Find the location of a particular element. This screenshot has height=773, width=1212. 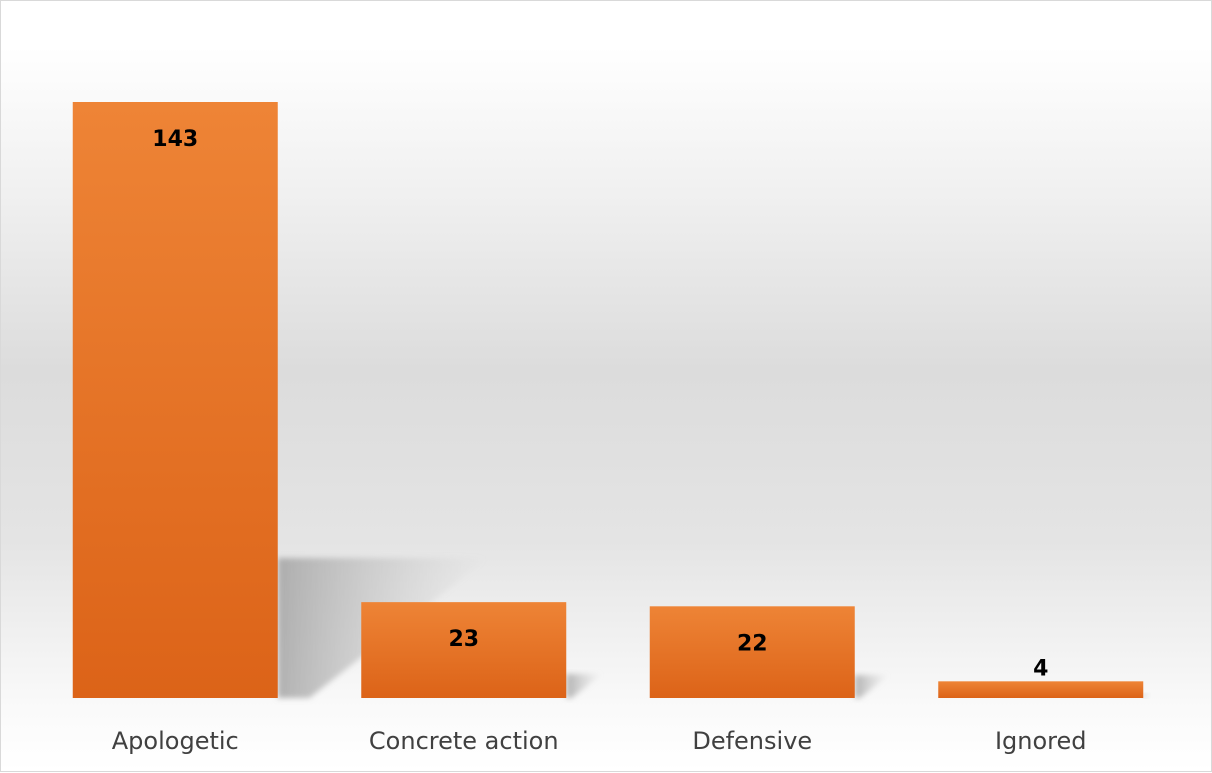

data-label: 4 is located at coordinates (1040, 668).